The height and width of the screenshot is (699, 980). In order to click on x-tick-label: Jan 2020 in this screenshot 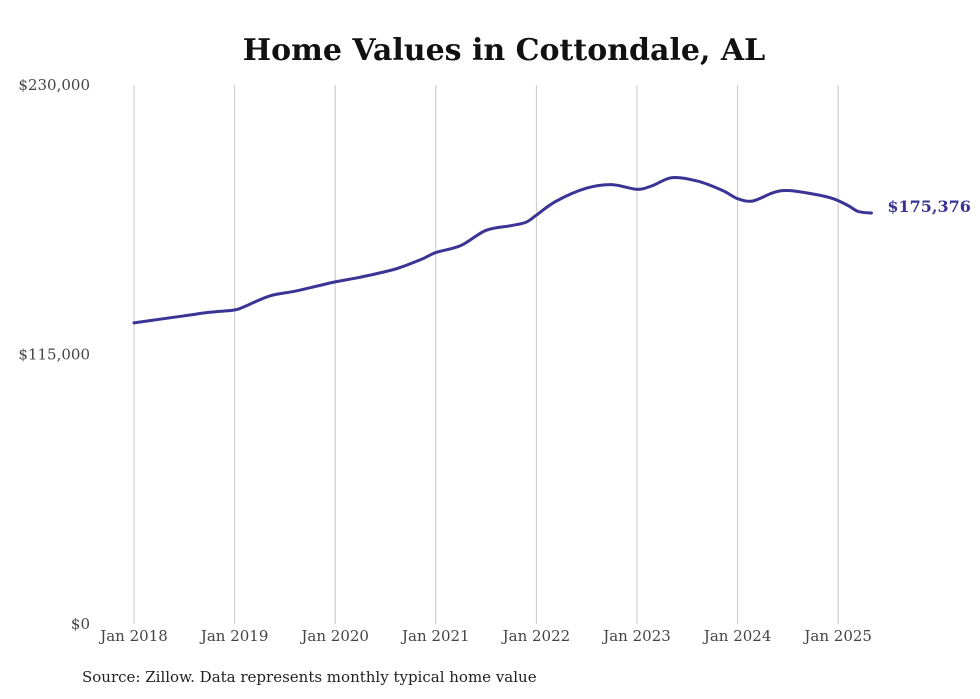, I will do `click(334, 636)`.